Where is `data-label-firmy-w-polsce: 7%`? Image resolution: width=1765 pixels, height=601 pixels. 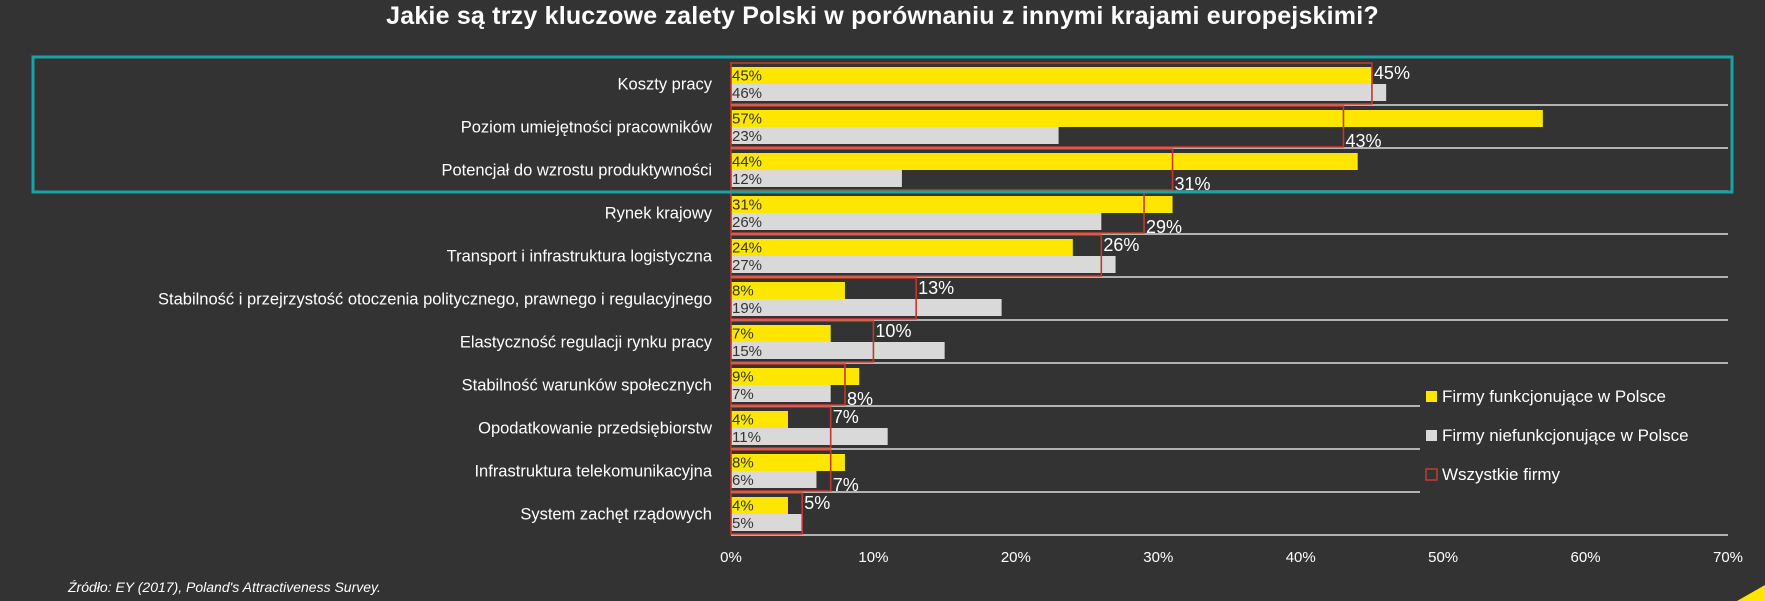
data-label-firmy-w-polsce: 7% is located at coordinates (743, 334).